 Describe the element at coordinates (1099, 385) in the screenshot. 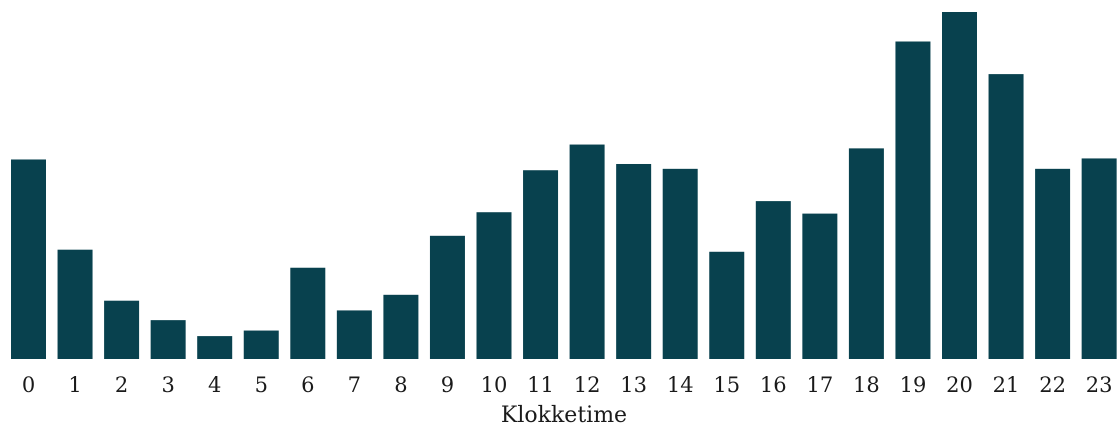

I see `x-tick-label: 23` at that location.